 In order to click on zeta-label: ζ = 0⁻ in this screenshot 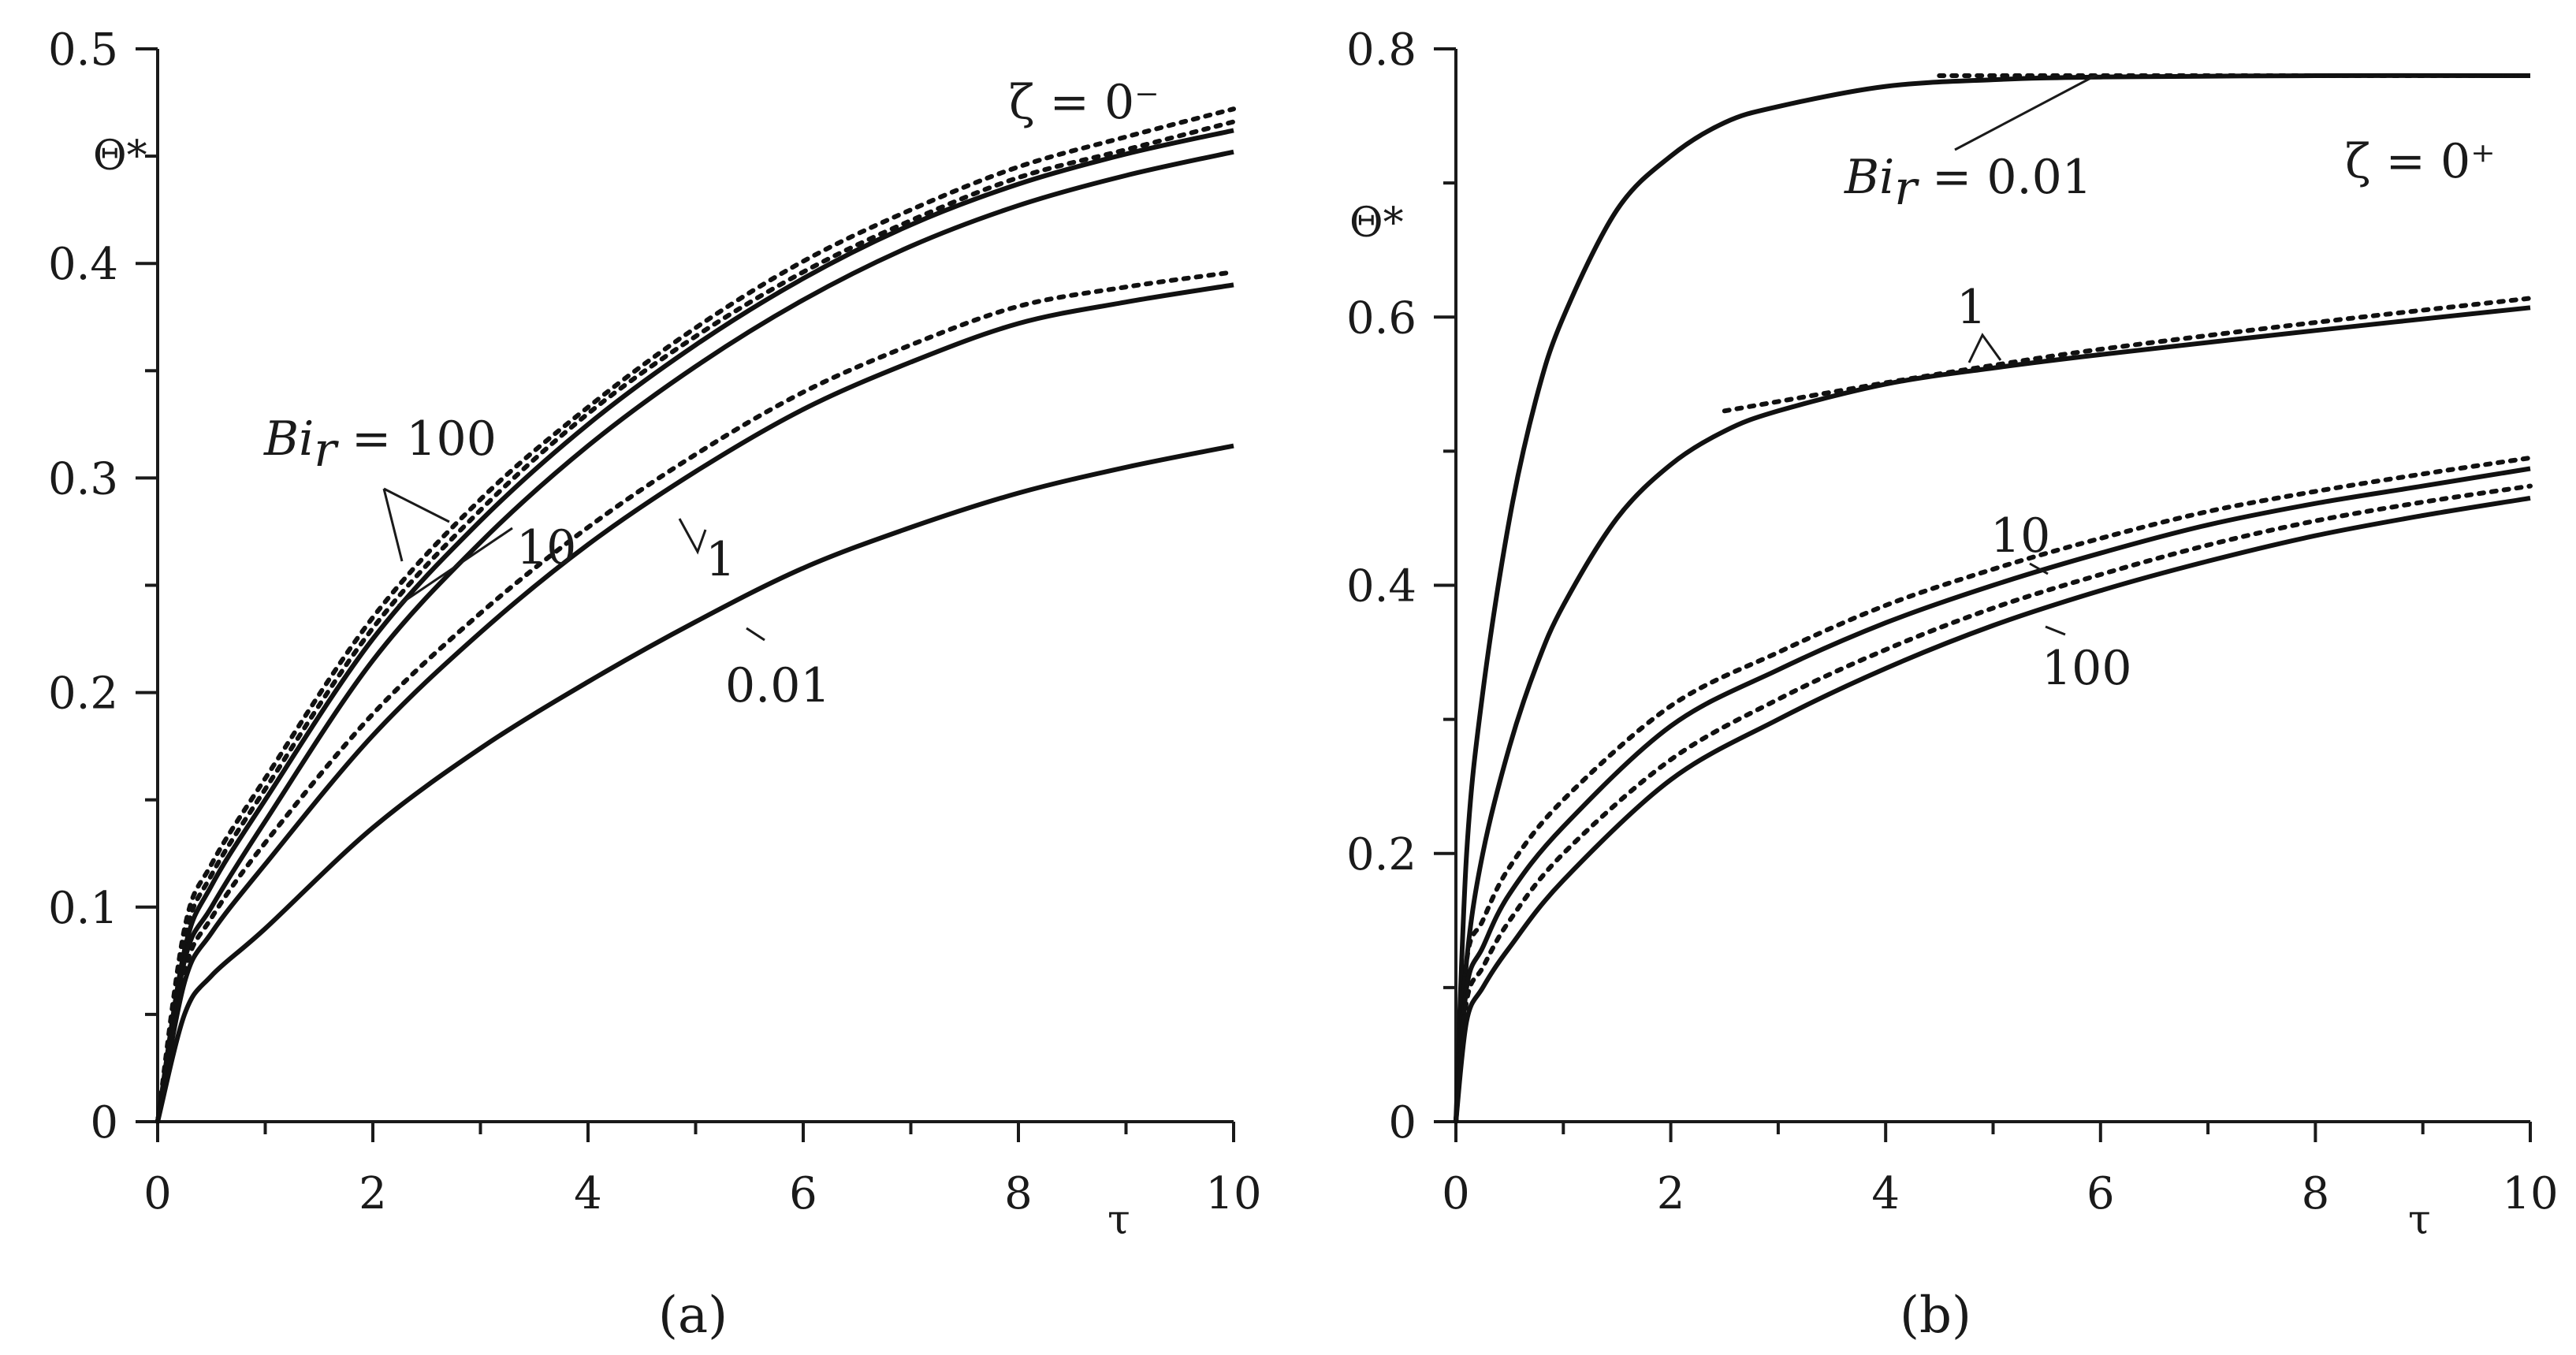, I will do `click(1084, 102)`.